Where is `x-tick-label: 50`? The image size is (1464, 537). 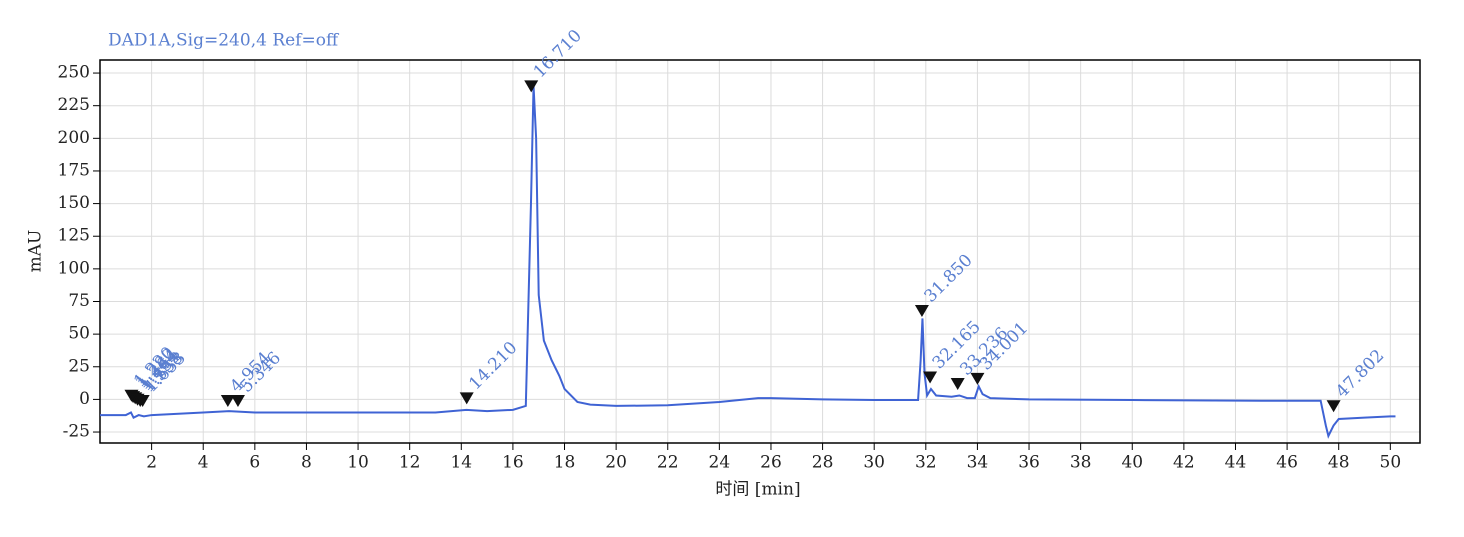
x-tick-label: 50 is located at coordinates (1391, 463).